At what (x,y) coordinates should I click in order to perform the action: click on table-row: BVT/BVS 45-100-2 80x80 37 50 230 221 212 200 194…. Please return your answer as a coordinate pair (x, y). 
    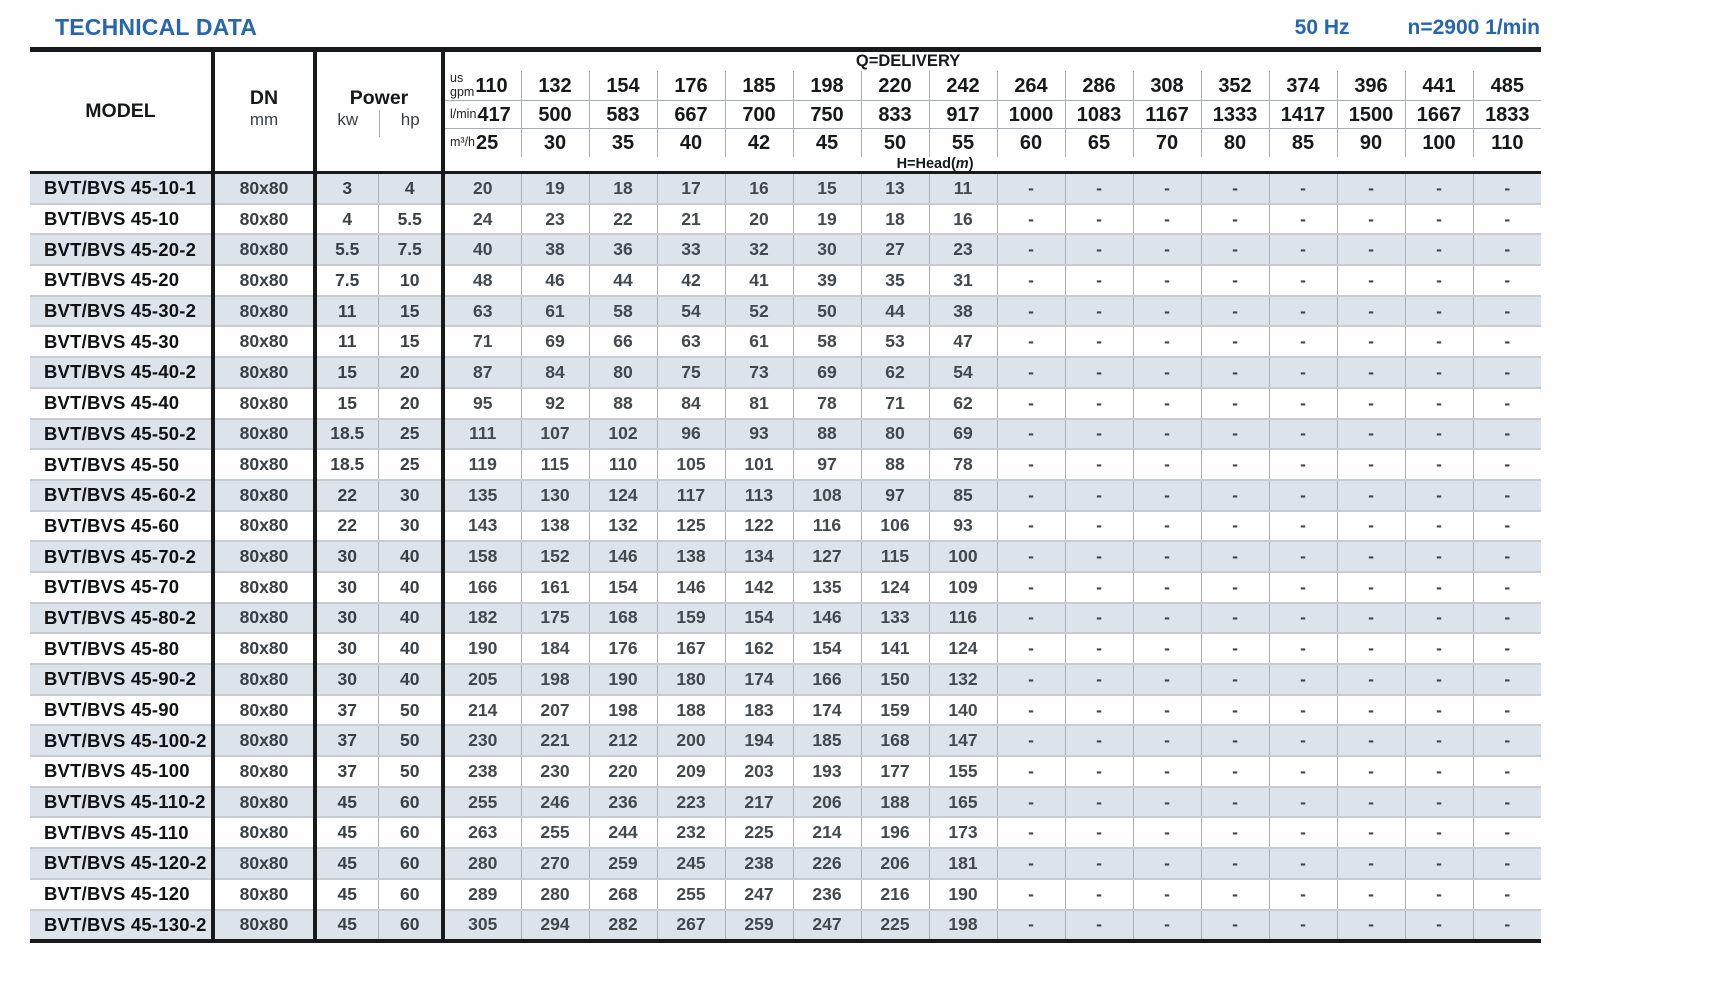
    Looking at the image, I should click on (786, 740).